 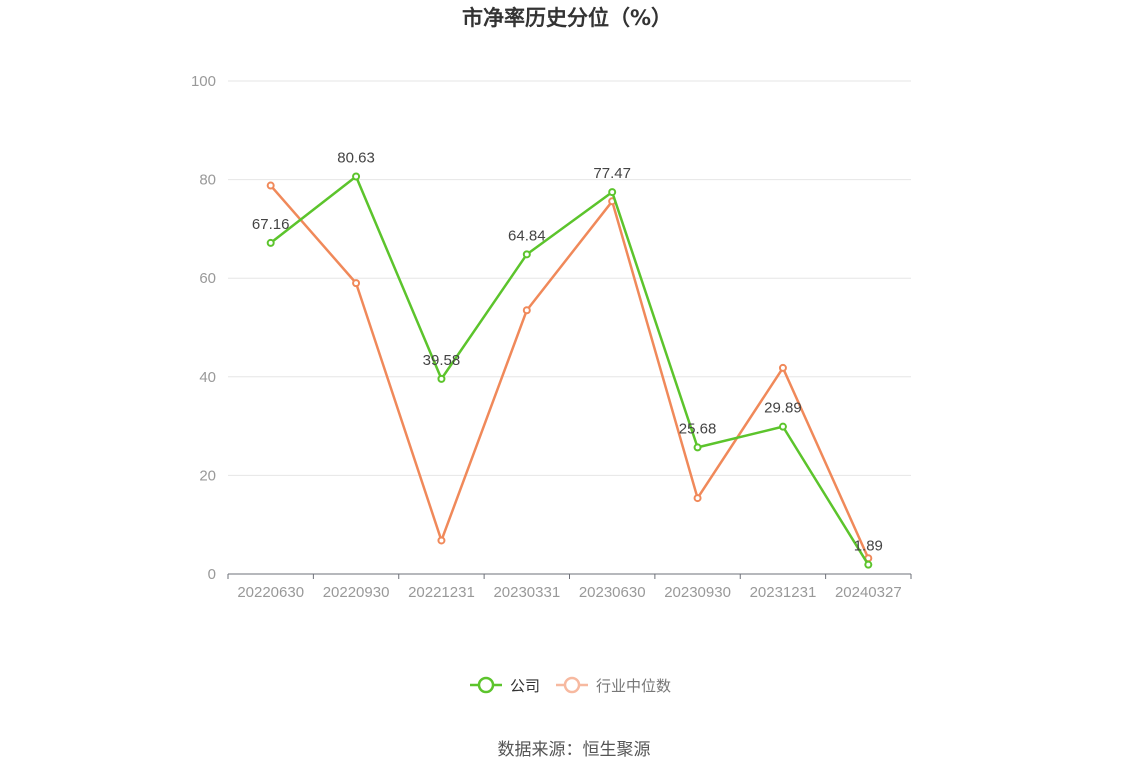 What do you see at coordinates (207, 180) in the screenshot?
I see `y-tick-label: 80` at bounding box center [207, 180].